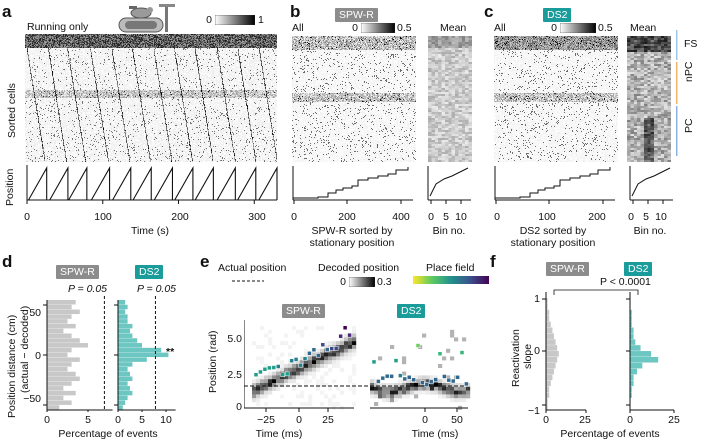  Describe the element at coordinates (378, 28) in the screenshot. I see `panel-b-colorbar` at that location.